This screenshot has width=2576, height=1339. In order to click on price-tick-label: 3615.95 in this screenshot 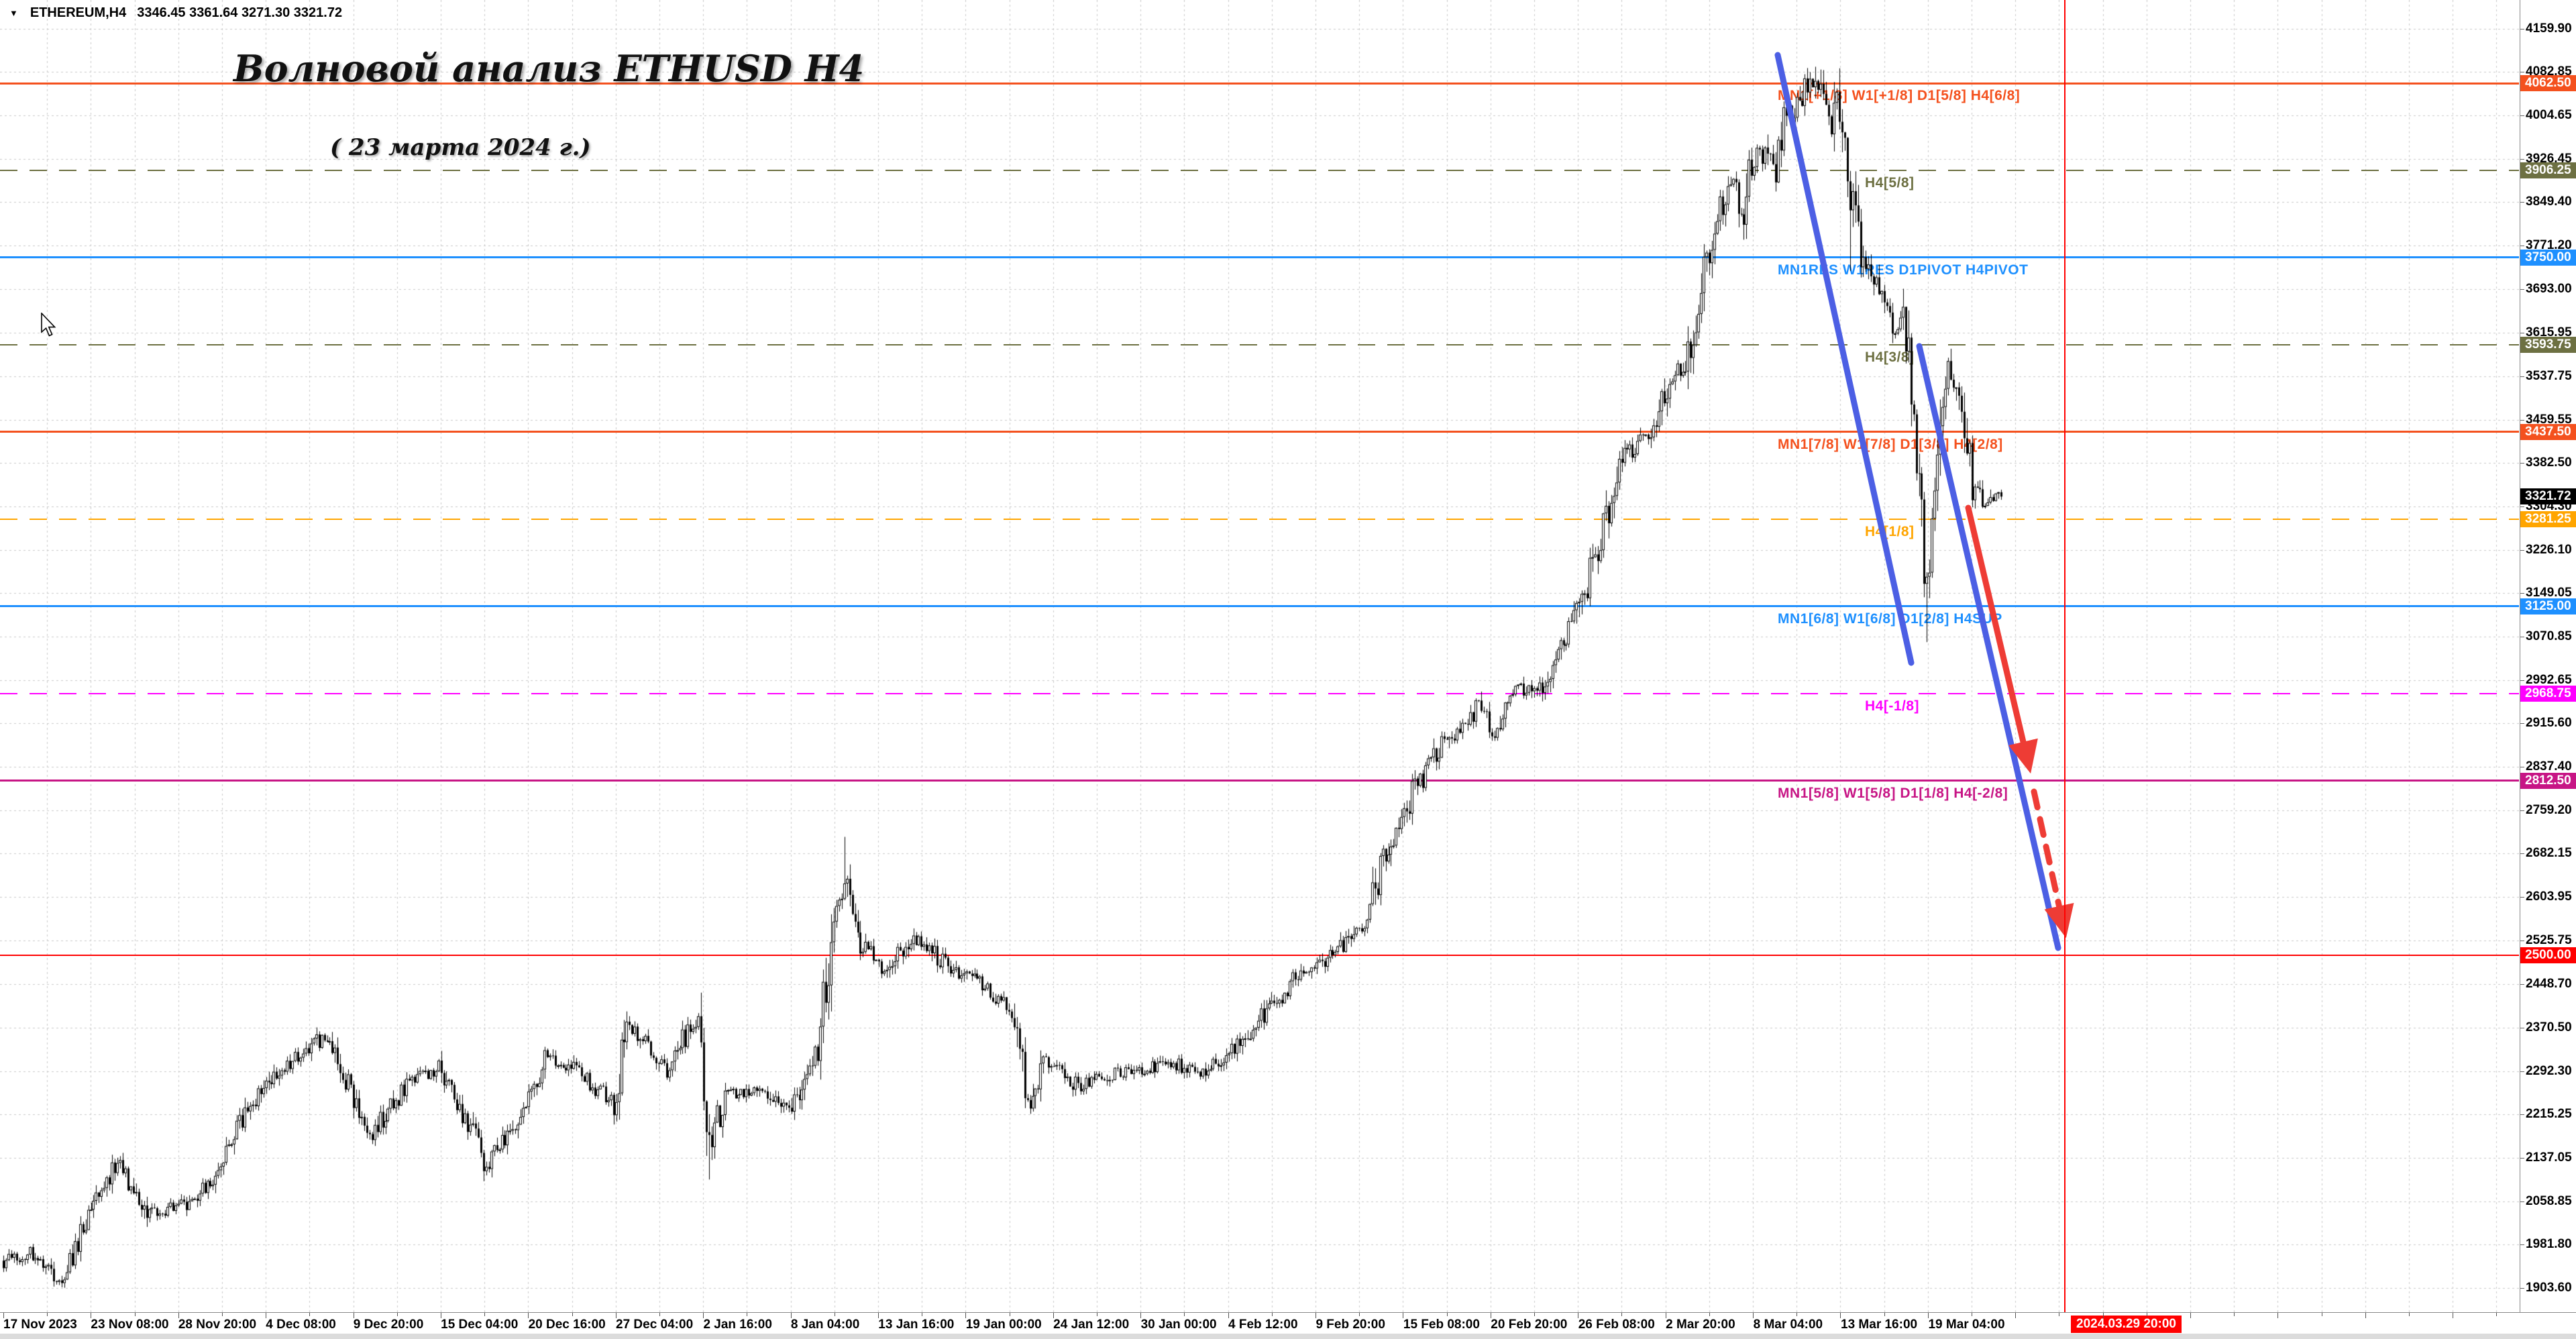, I will do `click(2549, 332)`.